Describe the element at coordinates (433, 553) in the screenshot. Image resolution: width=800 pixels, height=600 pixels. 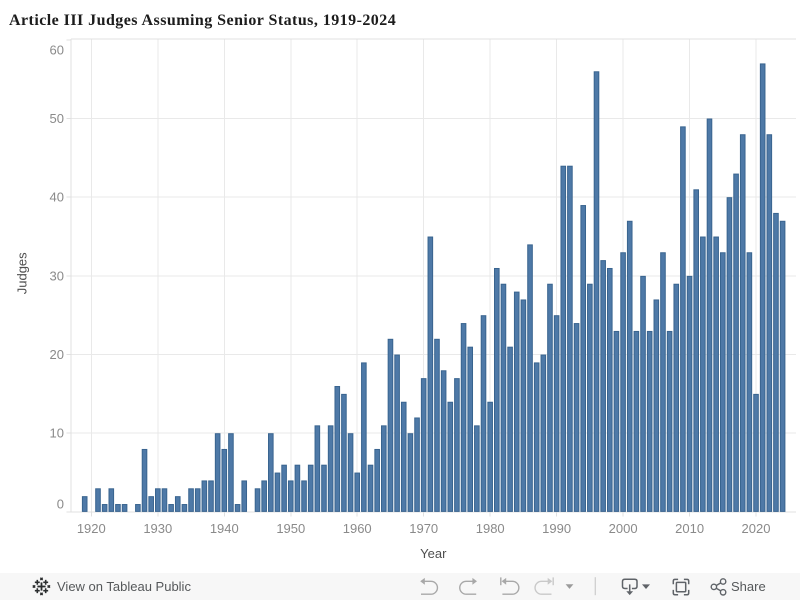
I see `svg-text: Year` at that location.